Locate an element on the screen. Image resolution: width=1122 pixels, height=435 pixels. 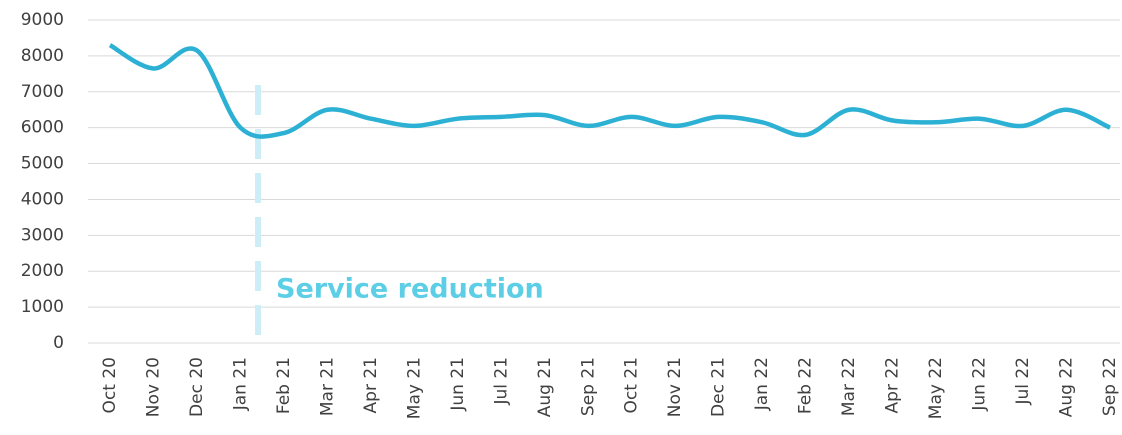
x-tick-label: Oct 20 is located at coordinates (110, 385).